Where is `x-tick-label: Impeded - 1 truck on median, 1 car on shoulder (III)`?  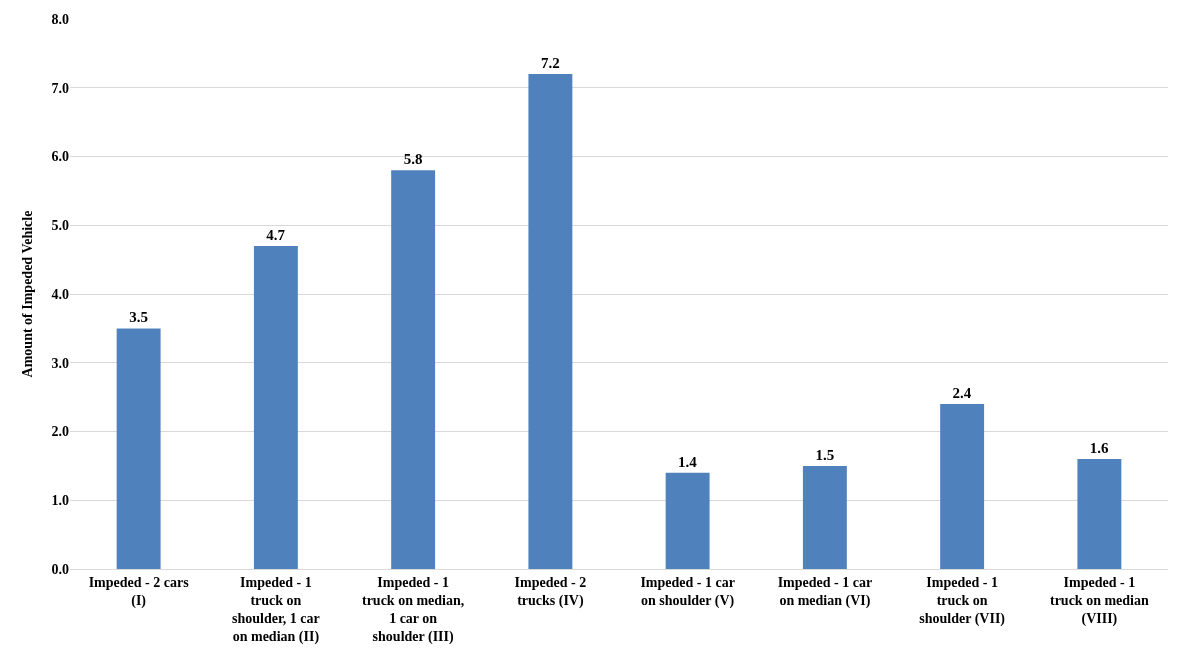 x-tick-label: Impeded - 1 truck on median, 1 car on shoulder (III) is located at coordinates (413, 610).